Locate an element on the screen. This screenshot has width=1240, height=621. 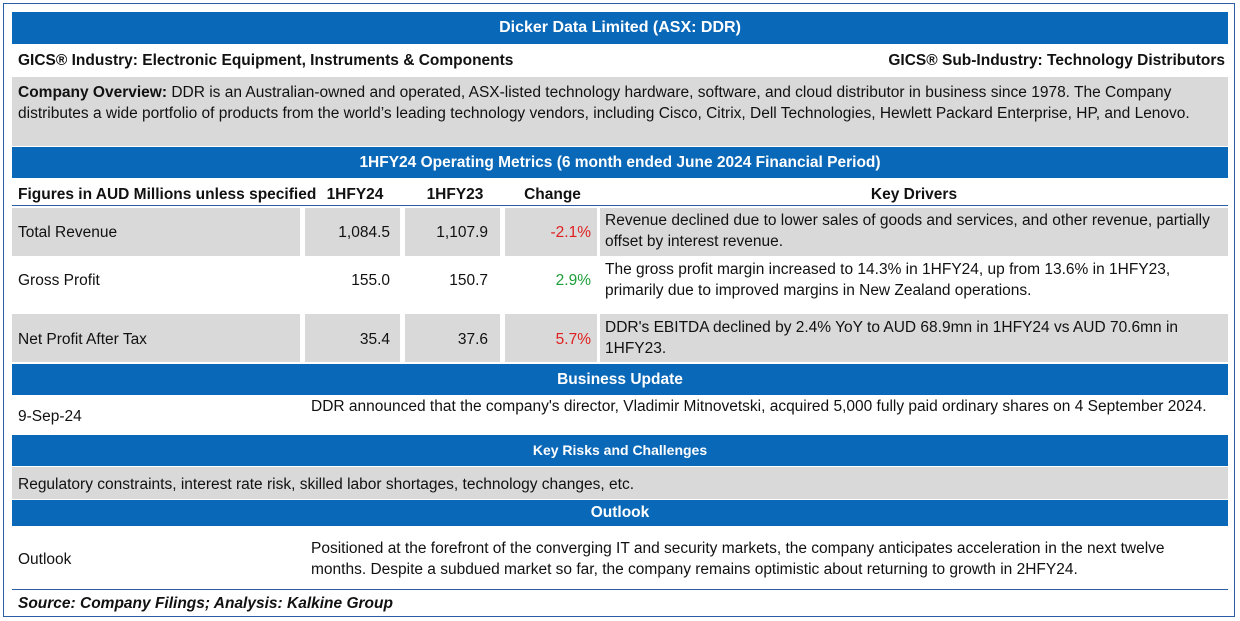
row3-bg-driver is located at coordinates (914, 338).